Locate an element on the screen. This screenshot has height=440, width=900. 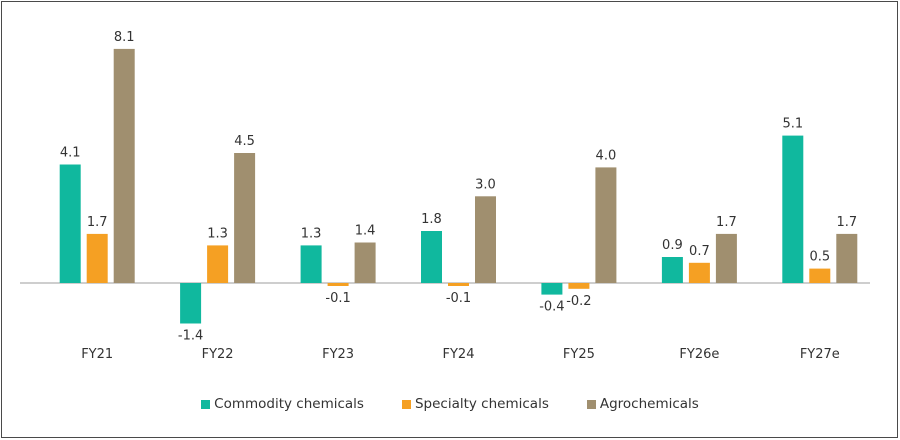
data-label: 0.5 is located at coordinates (819, 257).